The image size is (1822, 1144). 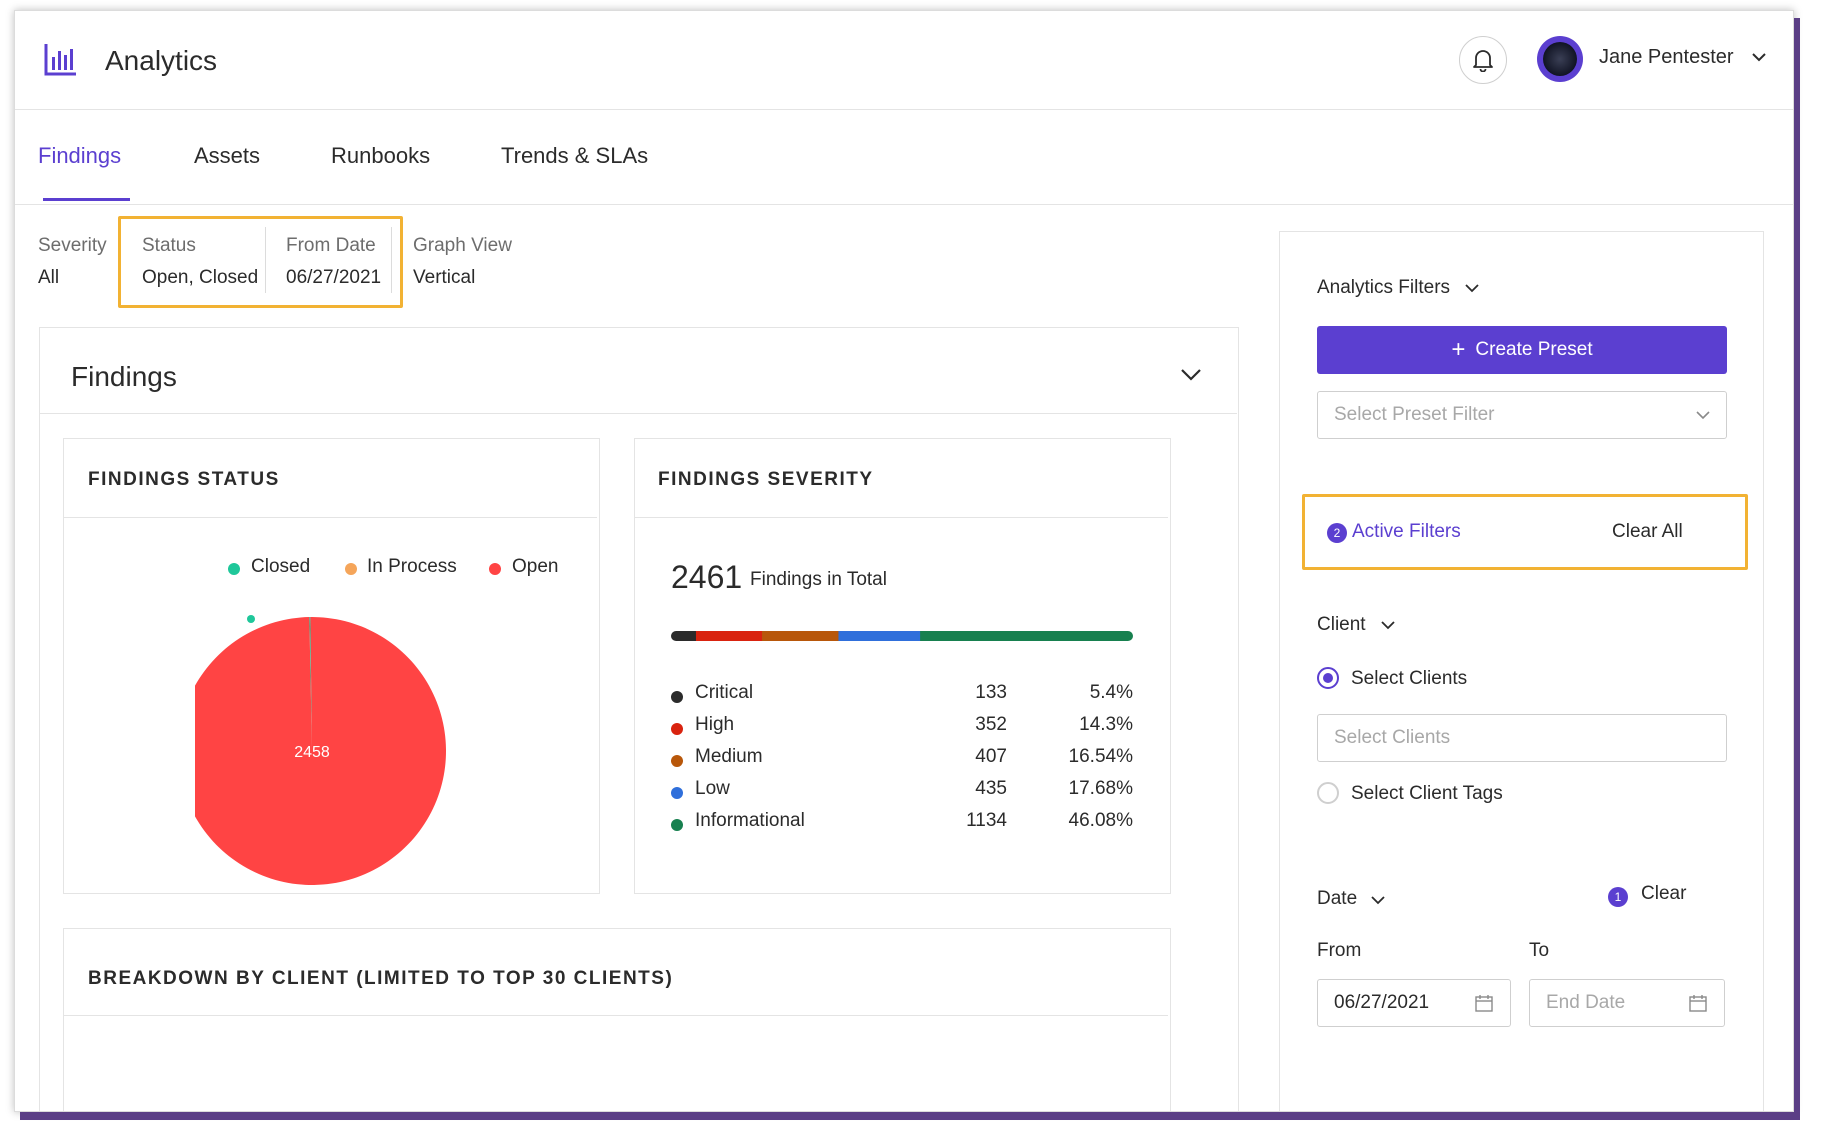 I want to click on low-dot, so click(x=677, y=793).